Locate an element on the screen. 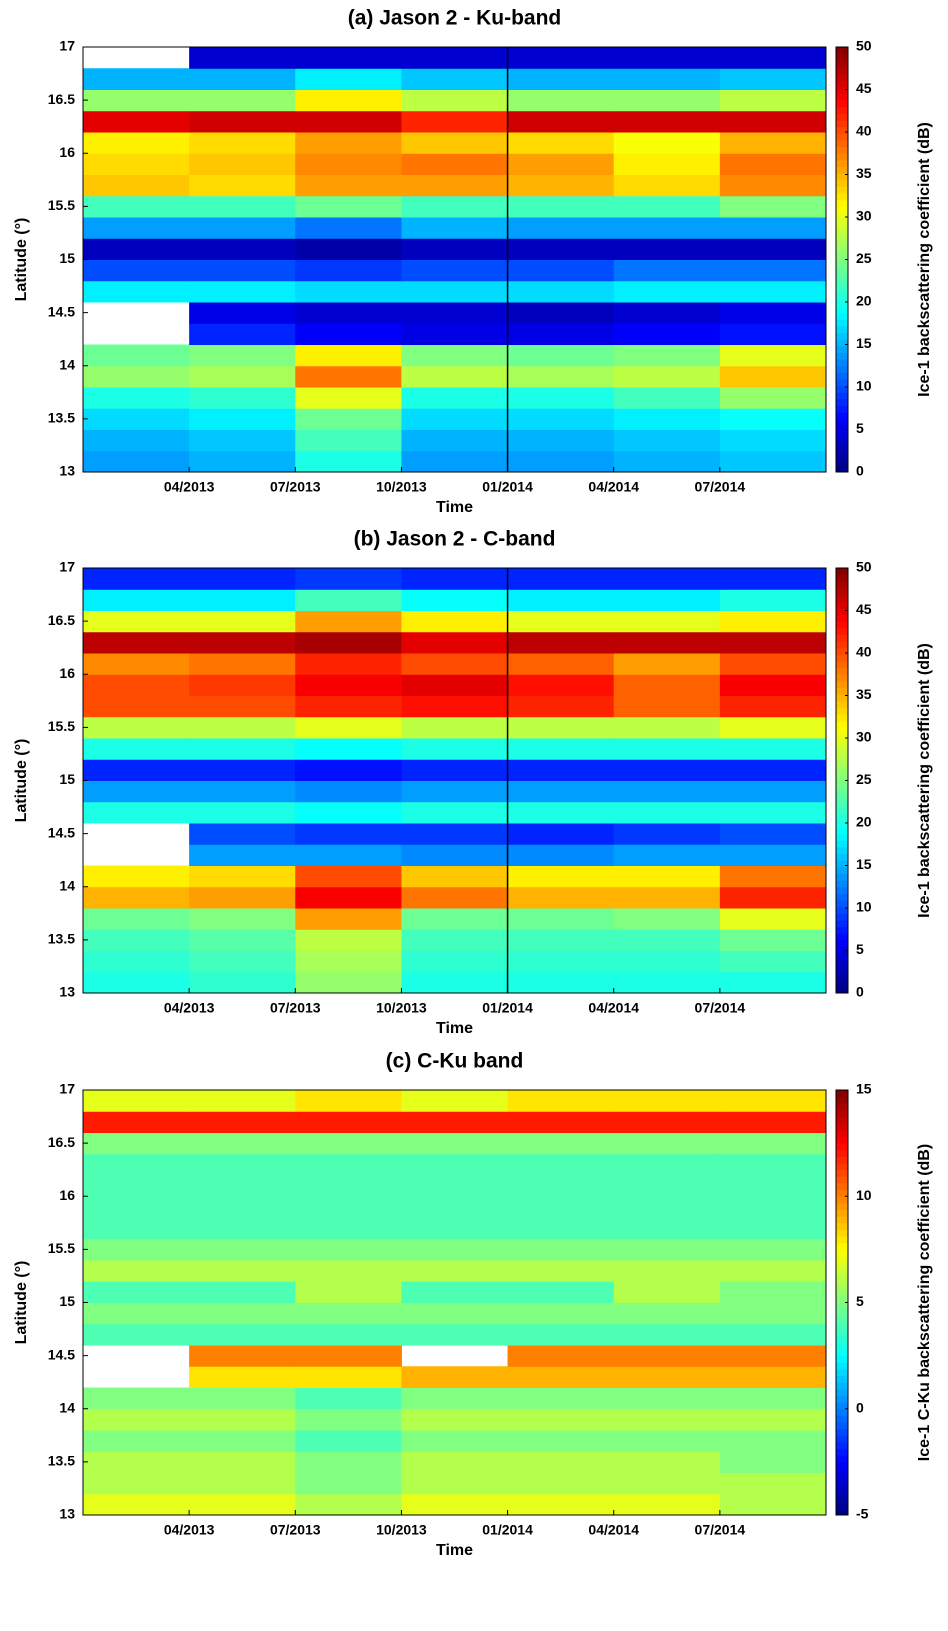  colorbar-tick-label: 30 is located at coordinates (864, 216).